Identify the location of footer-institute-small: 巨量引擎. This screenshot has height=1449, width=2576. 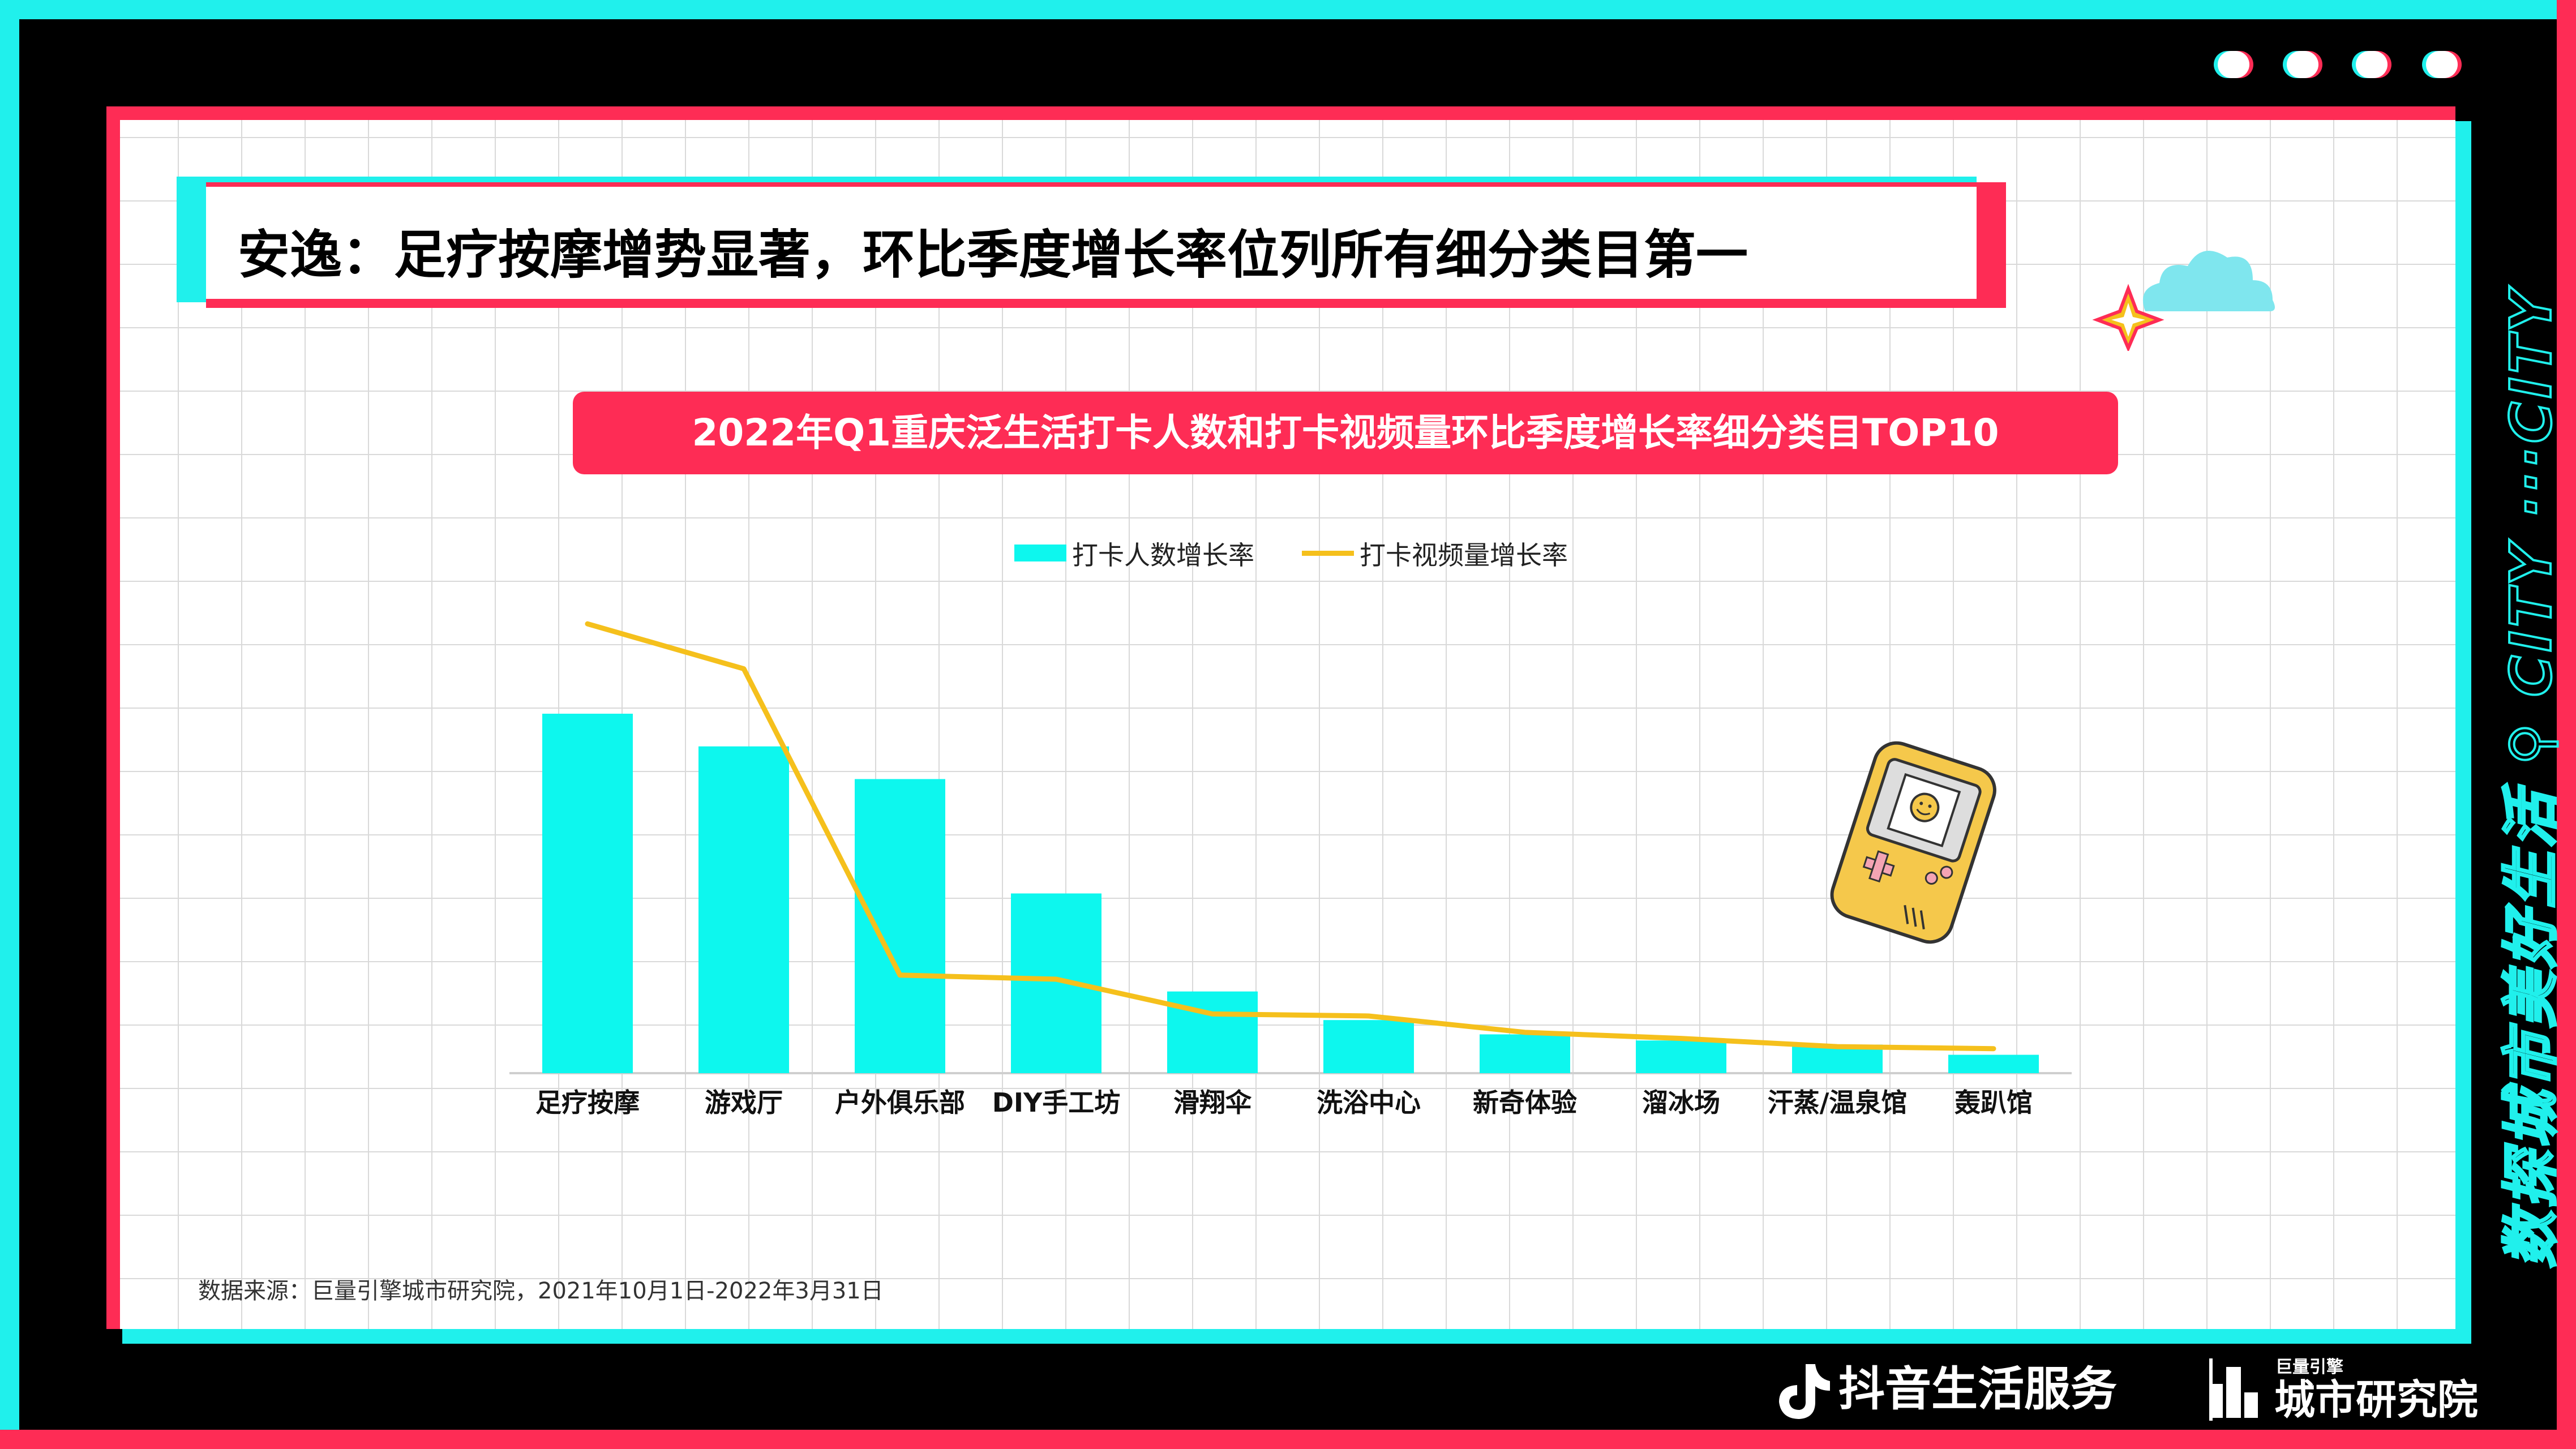
(2309, 1367).